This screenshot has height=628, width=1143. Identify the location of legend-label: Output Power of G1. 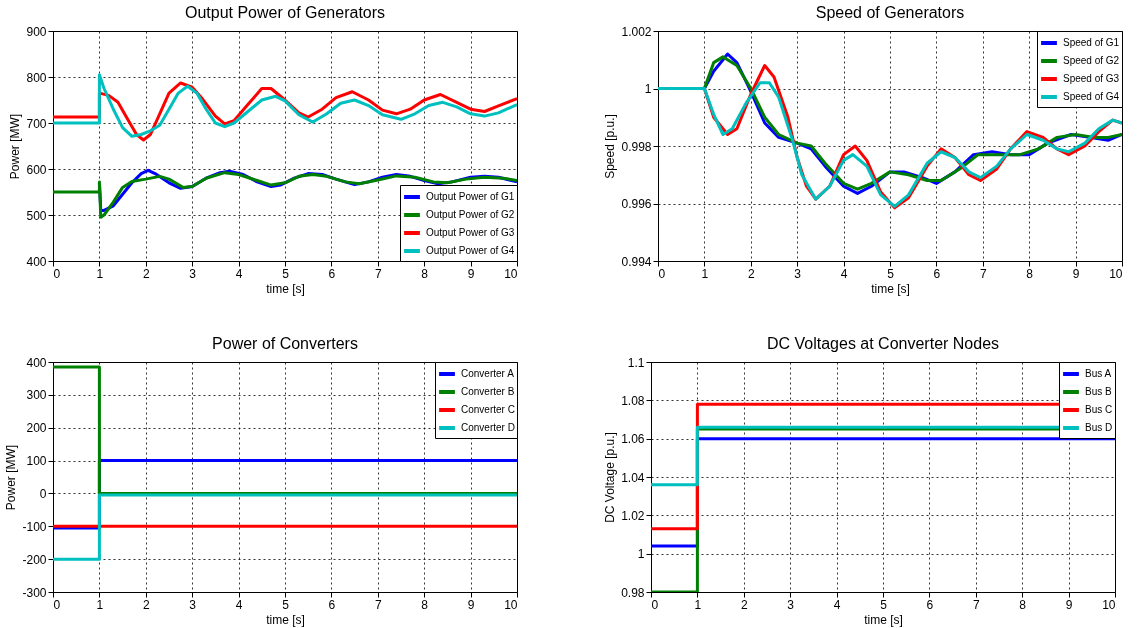
(470, 196).